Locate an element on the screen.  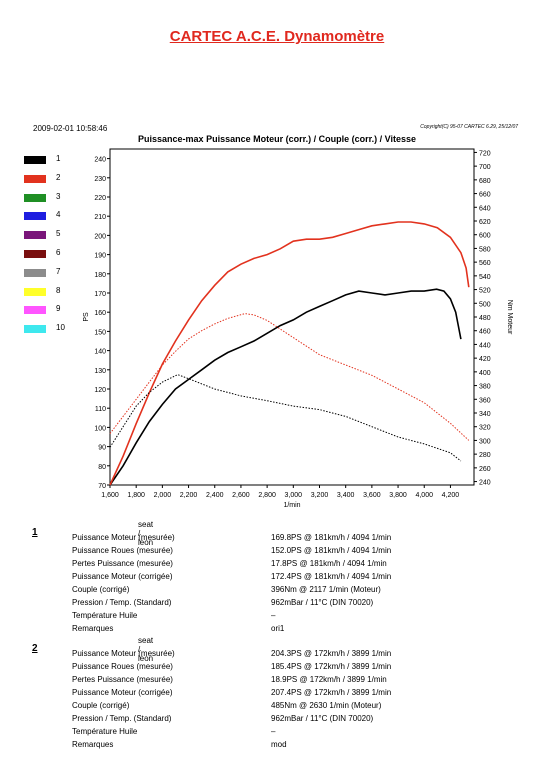
spec-value: 152.0PS @ 181km/h / 4094 1/min is located at coordinates (331, 550).